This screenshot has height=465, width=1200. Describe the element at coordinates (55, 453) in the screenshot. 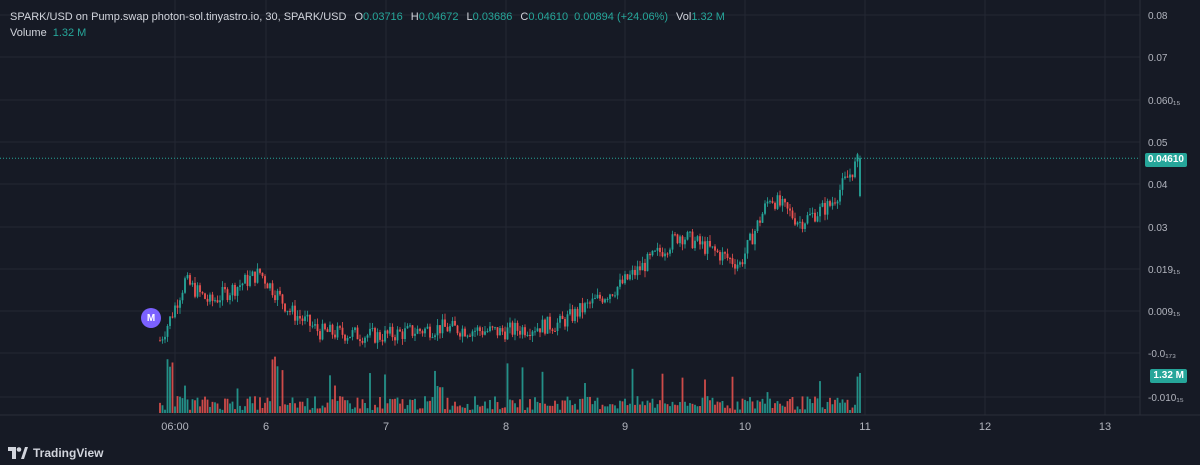

I see `tradingview-logo: TradingView` at that location.